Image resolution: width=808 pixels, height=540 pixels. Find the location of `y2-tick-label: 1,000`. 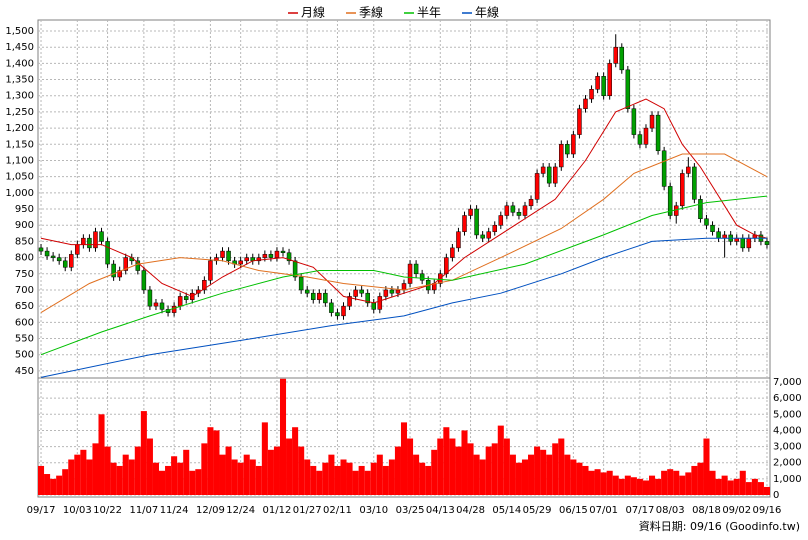

y2-tick-label: 1,000 is located at coordinates (787, 479).